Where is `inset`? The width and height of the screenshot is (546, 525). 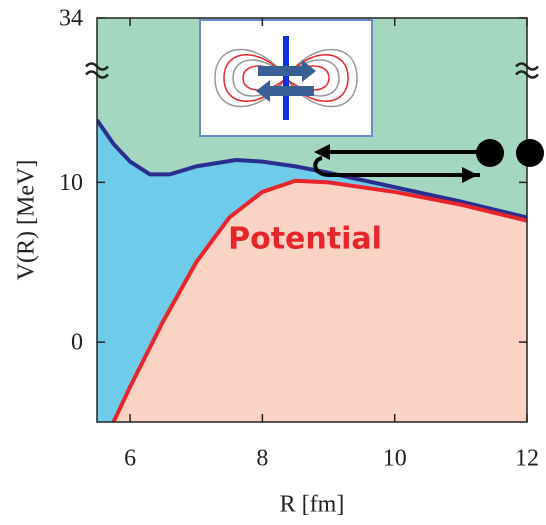 inset is located at coordinates (286, 78).